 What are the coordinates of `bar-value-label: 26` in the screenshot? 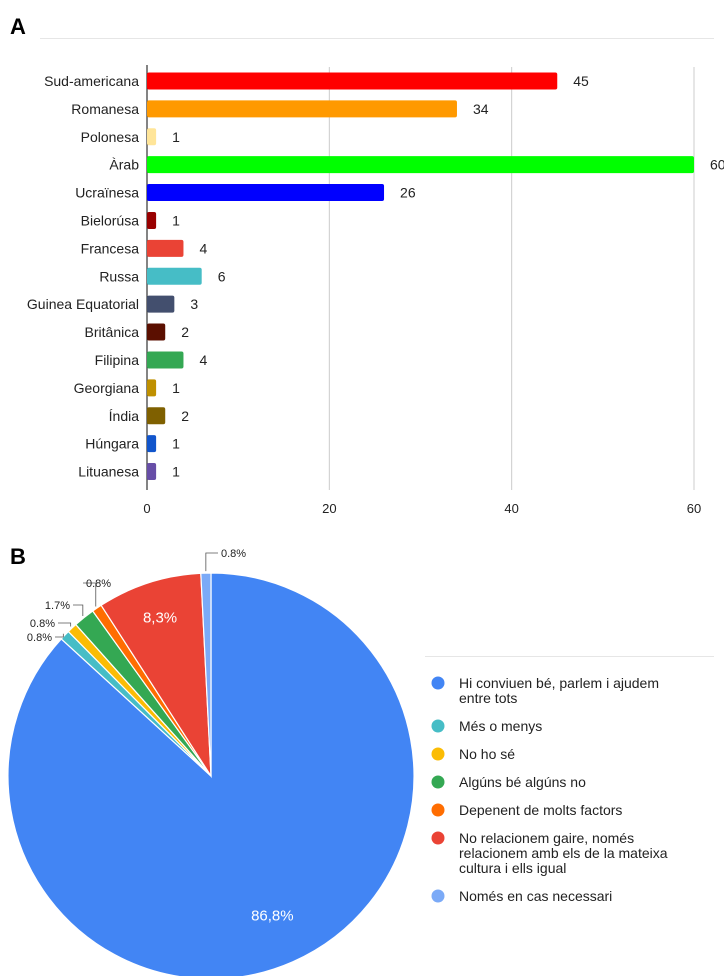 It's located at (408, 193).